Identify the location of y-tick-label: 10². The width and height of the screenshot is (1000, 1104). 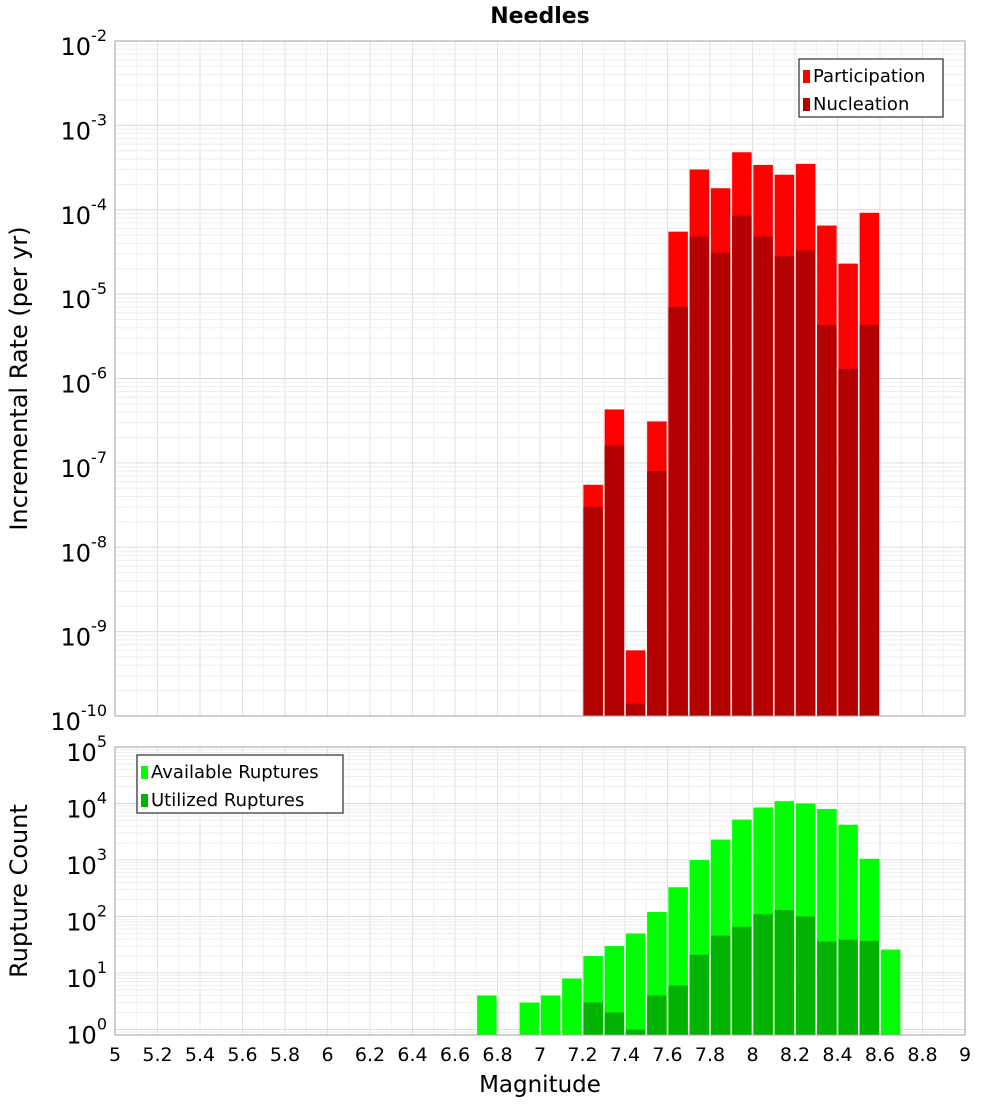
(86, 919).